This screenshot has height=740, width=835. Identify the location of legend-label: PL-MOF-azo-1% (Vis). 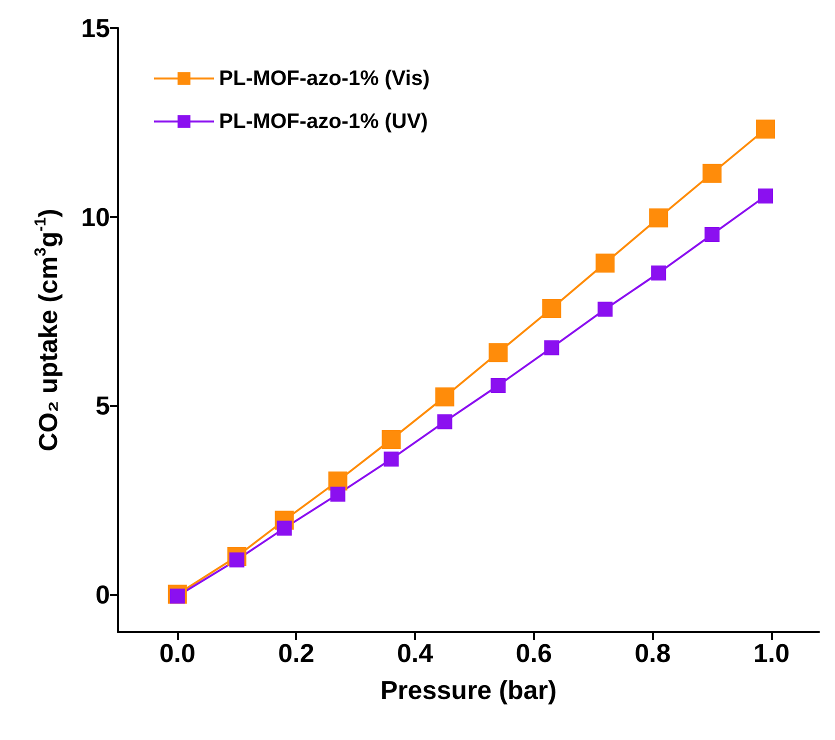
(324, 78).